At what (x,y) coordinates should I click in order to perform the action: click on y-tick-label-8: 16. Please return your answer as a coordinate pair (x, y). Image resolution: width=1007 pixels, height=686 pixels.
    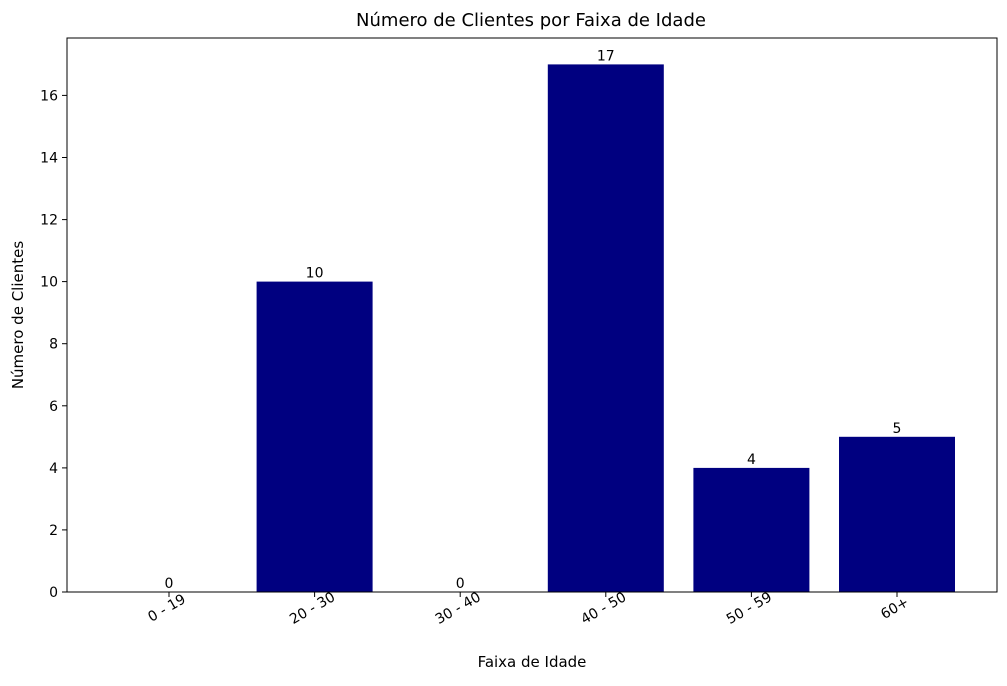
    Looking at the image, I should click on (49, 96).